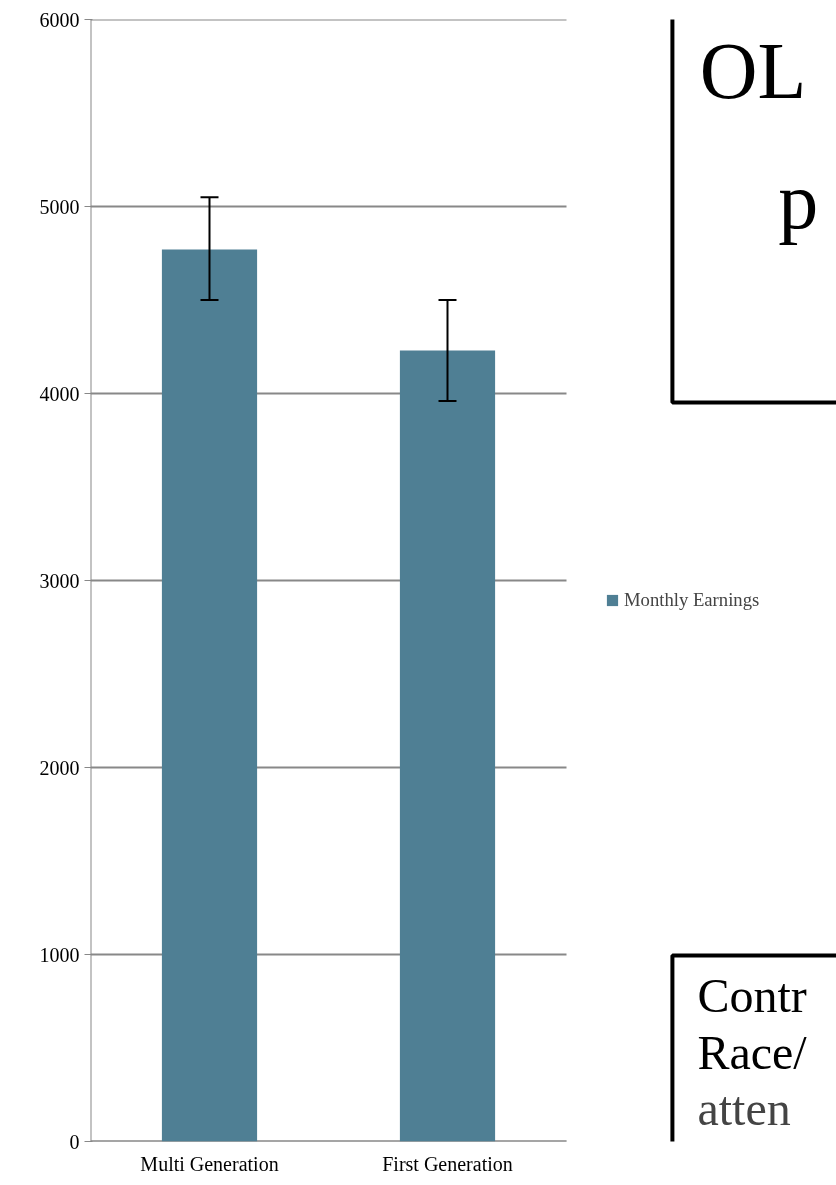  I want to click on y-tick-label: 2000, so click(59, 767).